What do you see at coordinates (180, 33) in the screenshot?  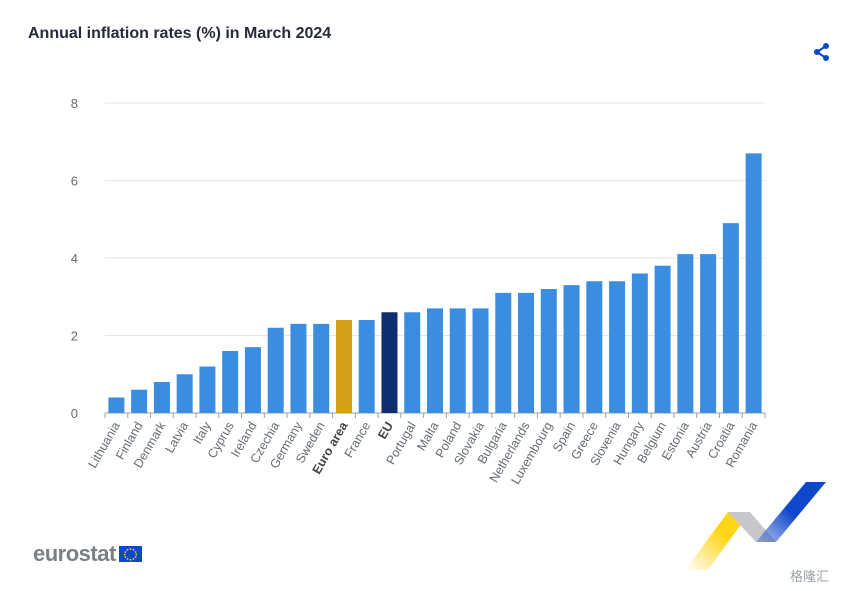 I see `chart-title: Annual inflation rates (%) in March 2024` at bounding box center [180, 33].